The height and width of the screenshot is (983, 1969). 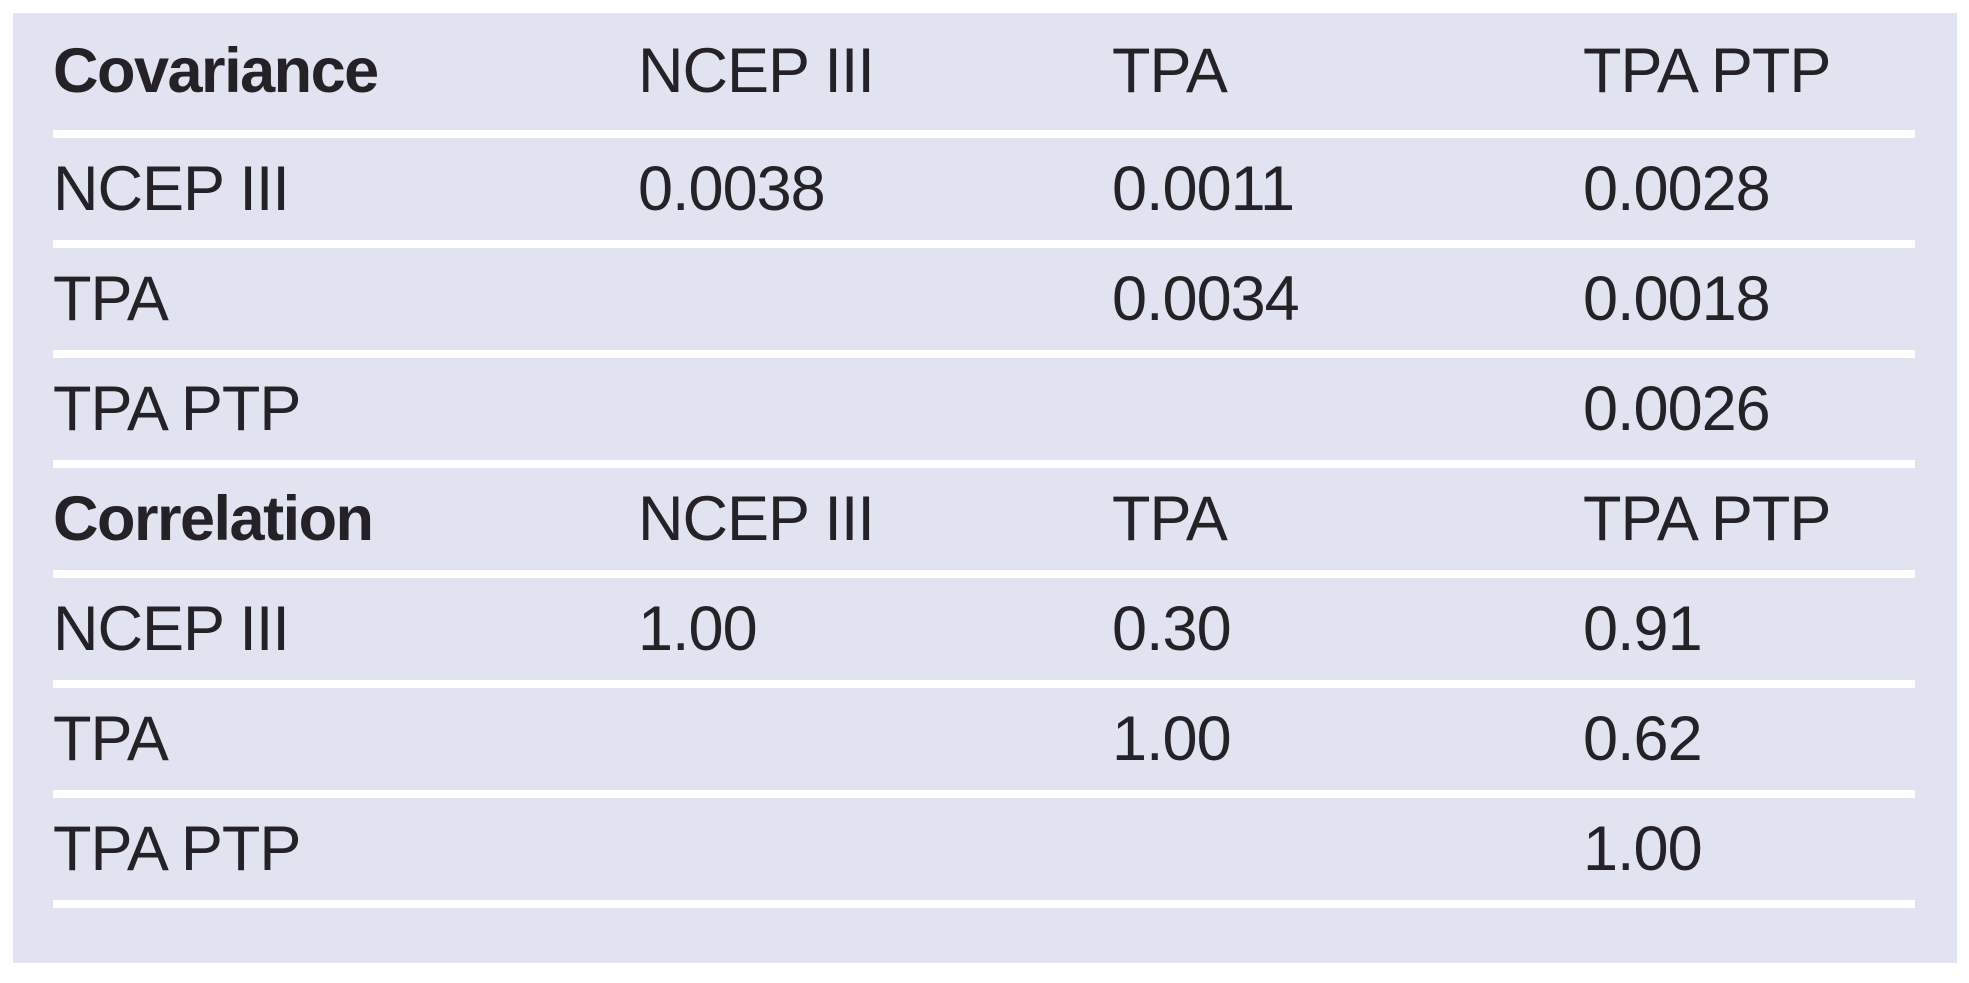 I want to click on table-header-row-covariance: Covariance NCEP III TPA TPA PTP, so click(x=1005, y=71).